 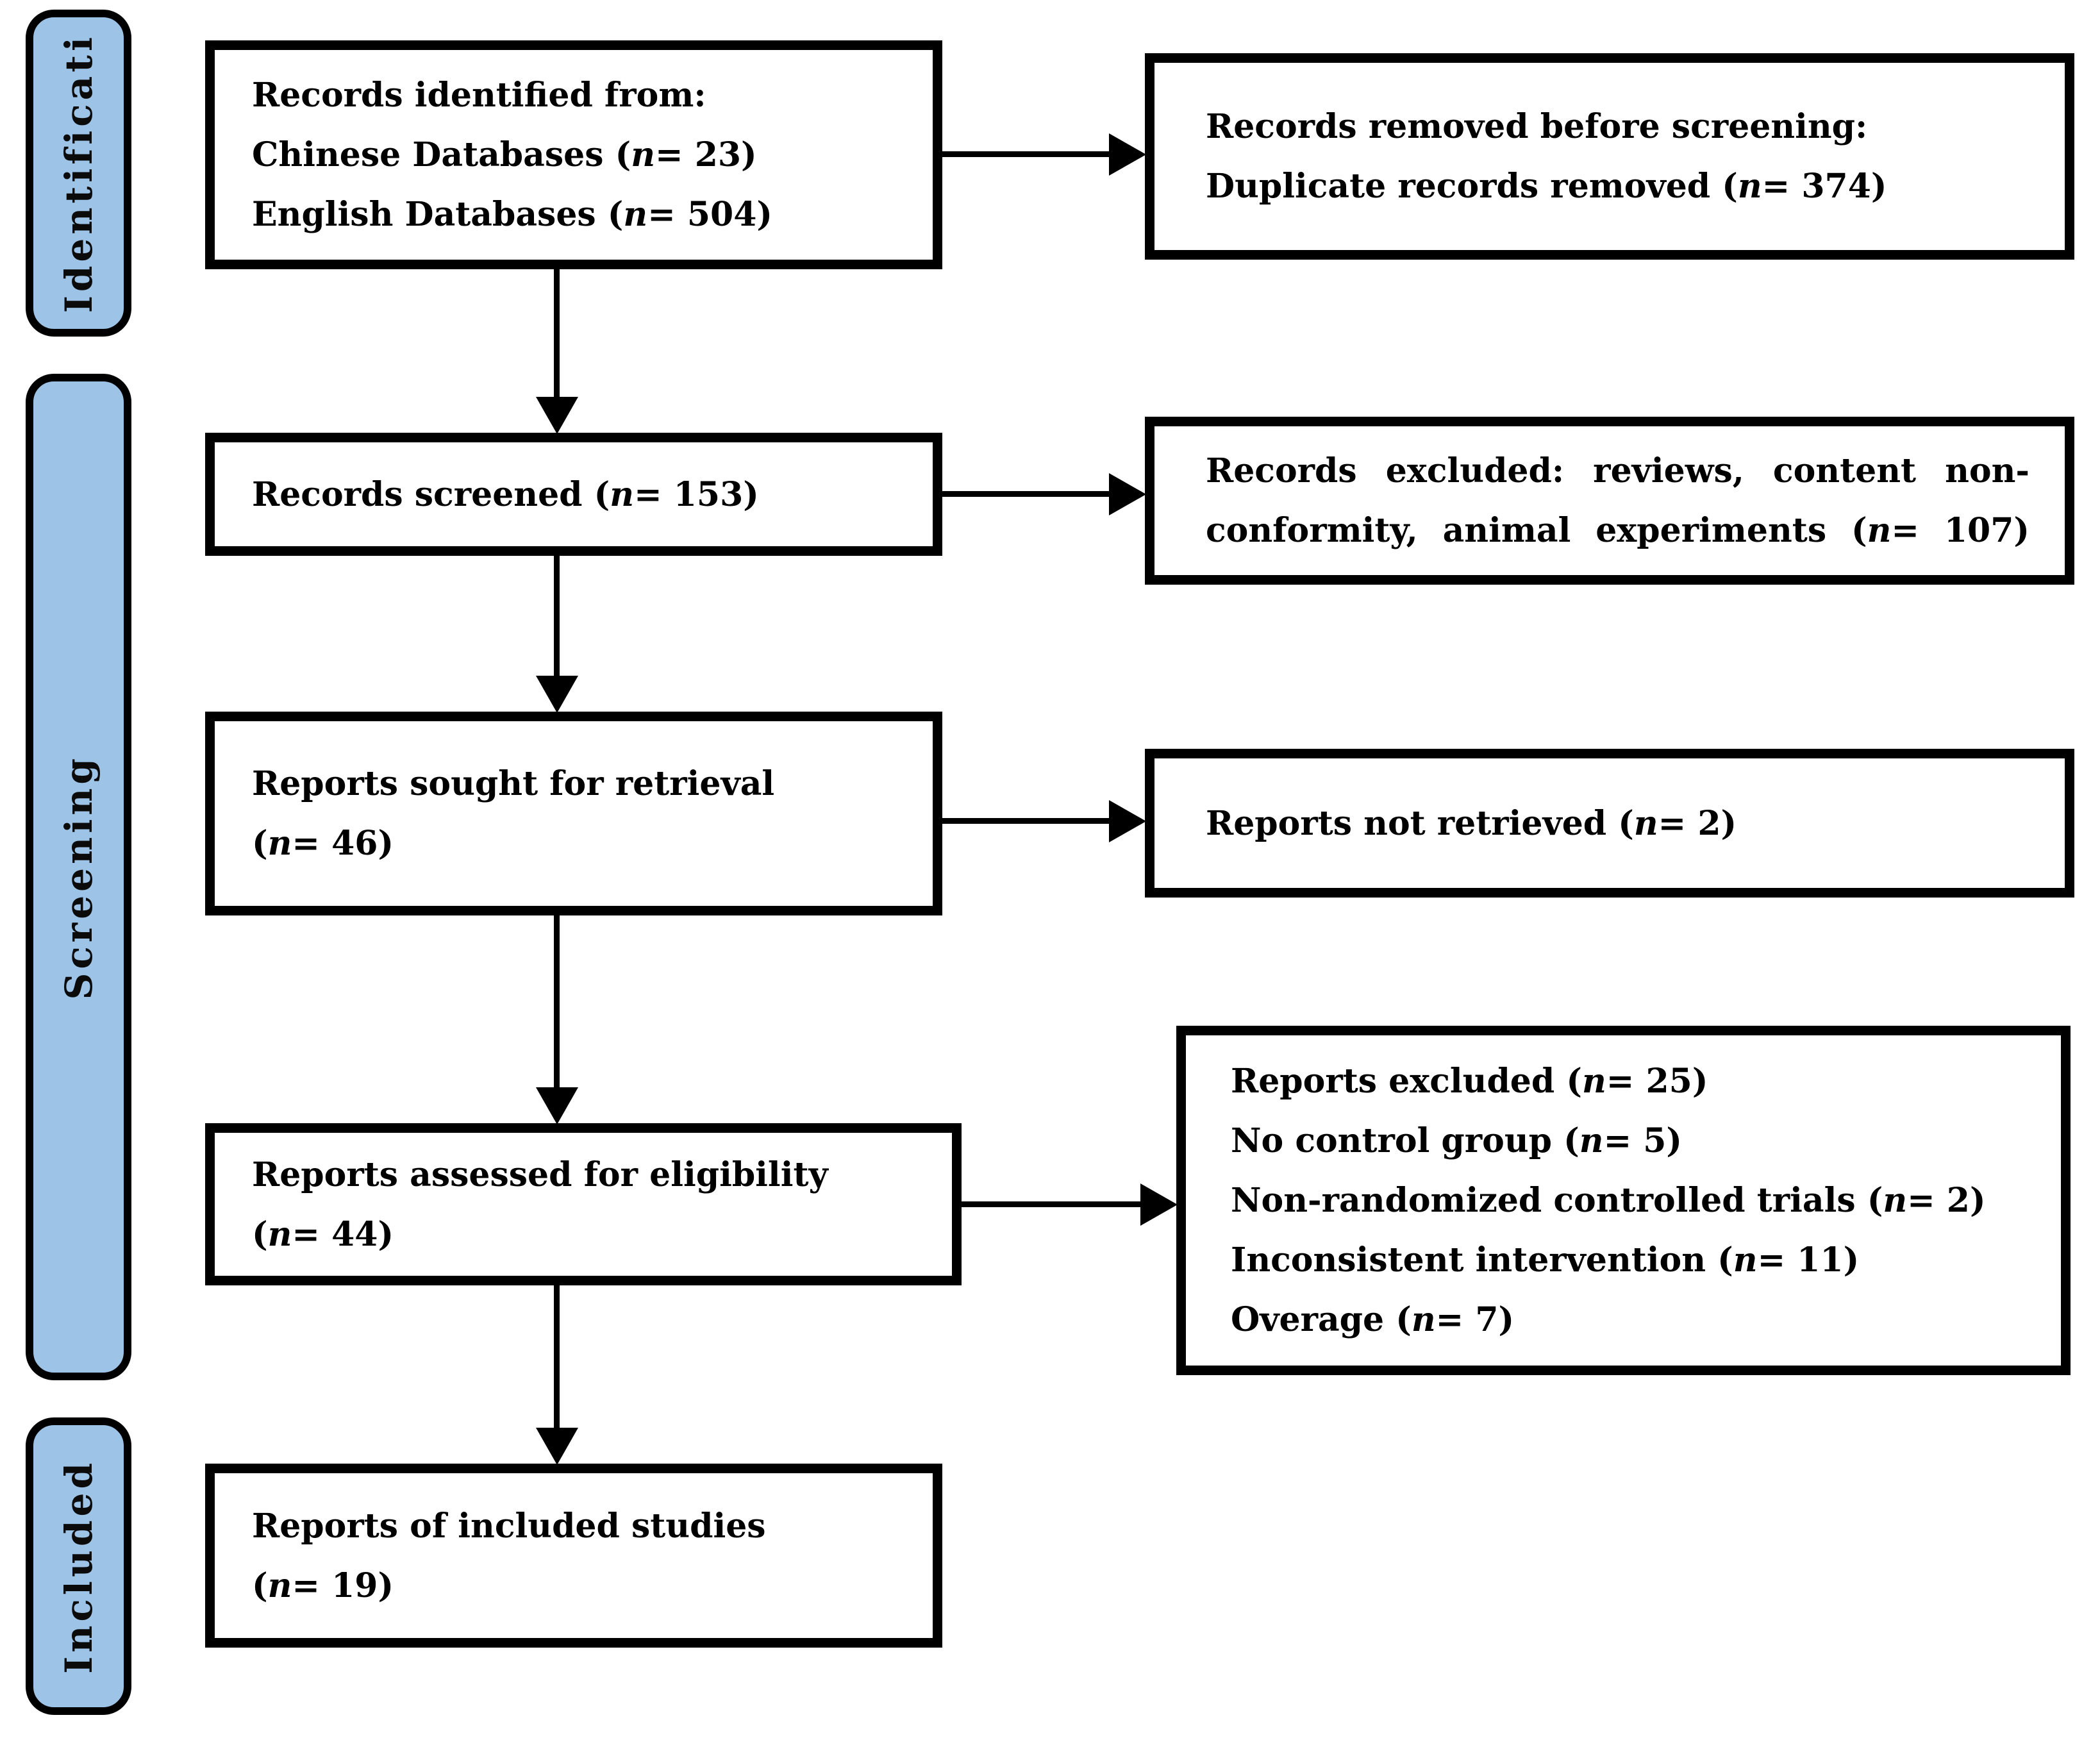 I want to click on records-screened-line-1: Records screened (n= 153), so click(x=506, y=494).